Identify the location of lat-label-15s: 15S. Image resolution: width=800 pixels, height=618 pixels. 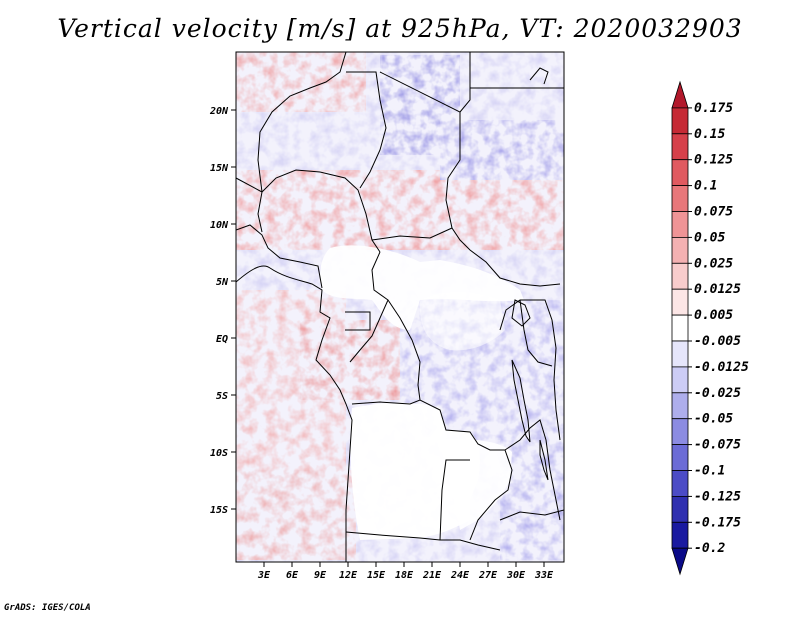
(219, 510).